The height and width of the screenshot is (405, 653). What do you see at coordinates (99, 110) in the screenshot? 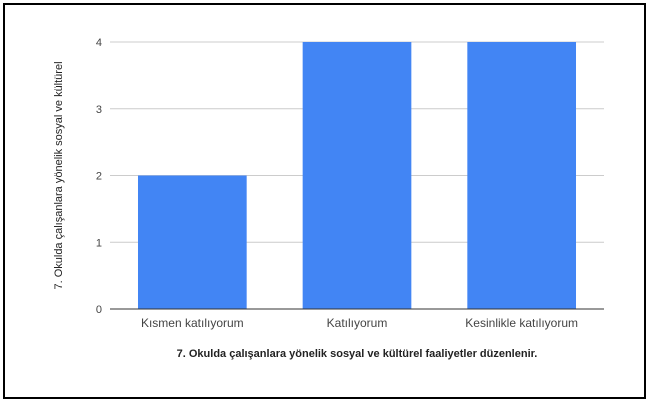
I see `y-tick-label: 3` at bounding box center [99, 110].